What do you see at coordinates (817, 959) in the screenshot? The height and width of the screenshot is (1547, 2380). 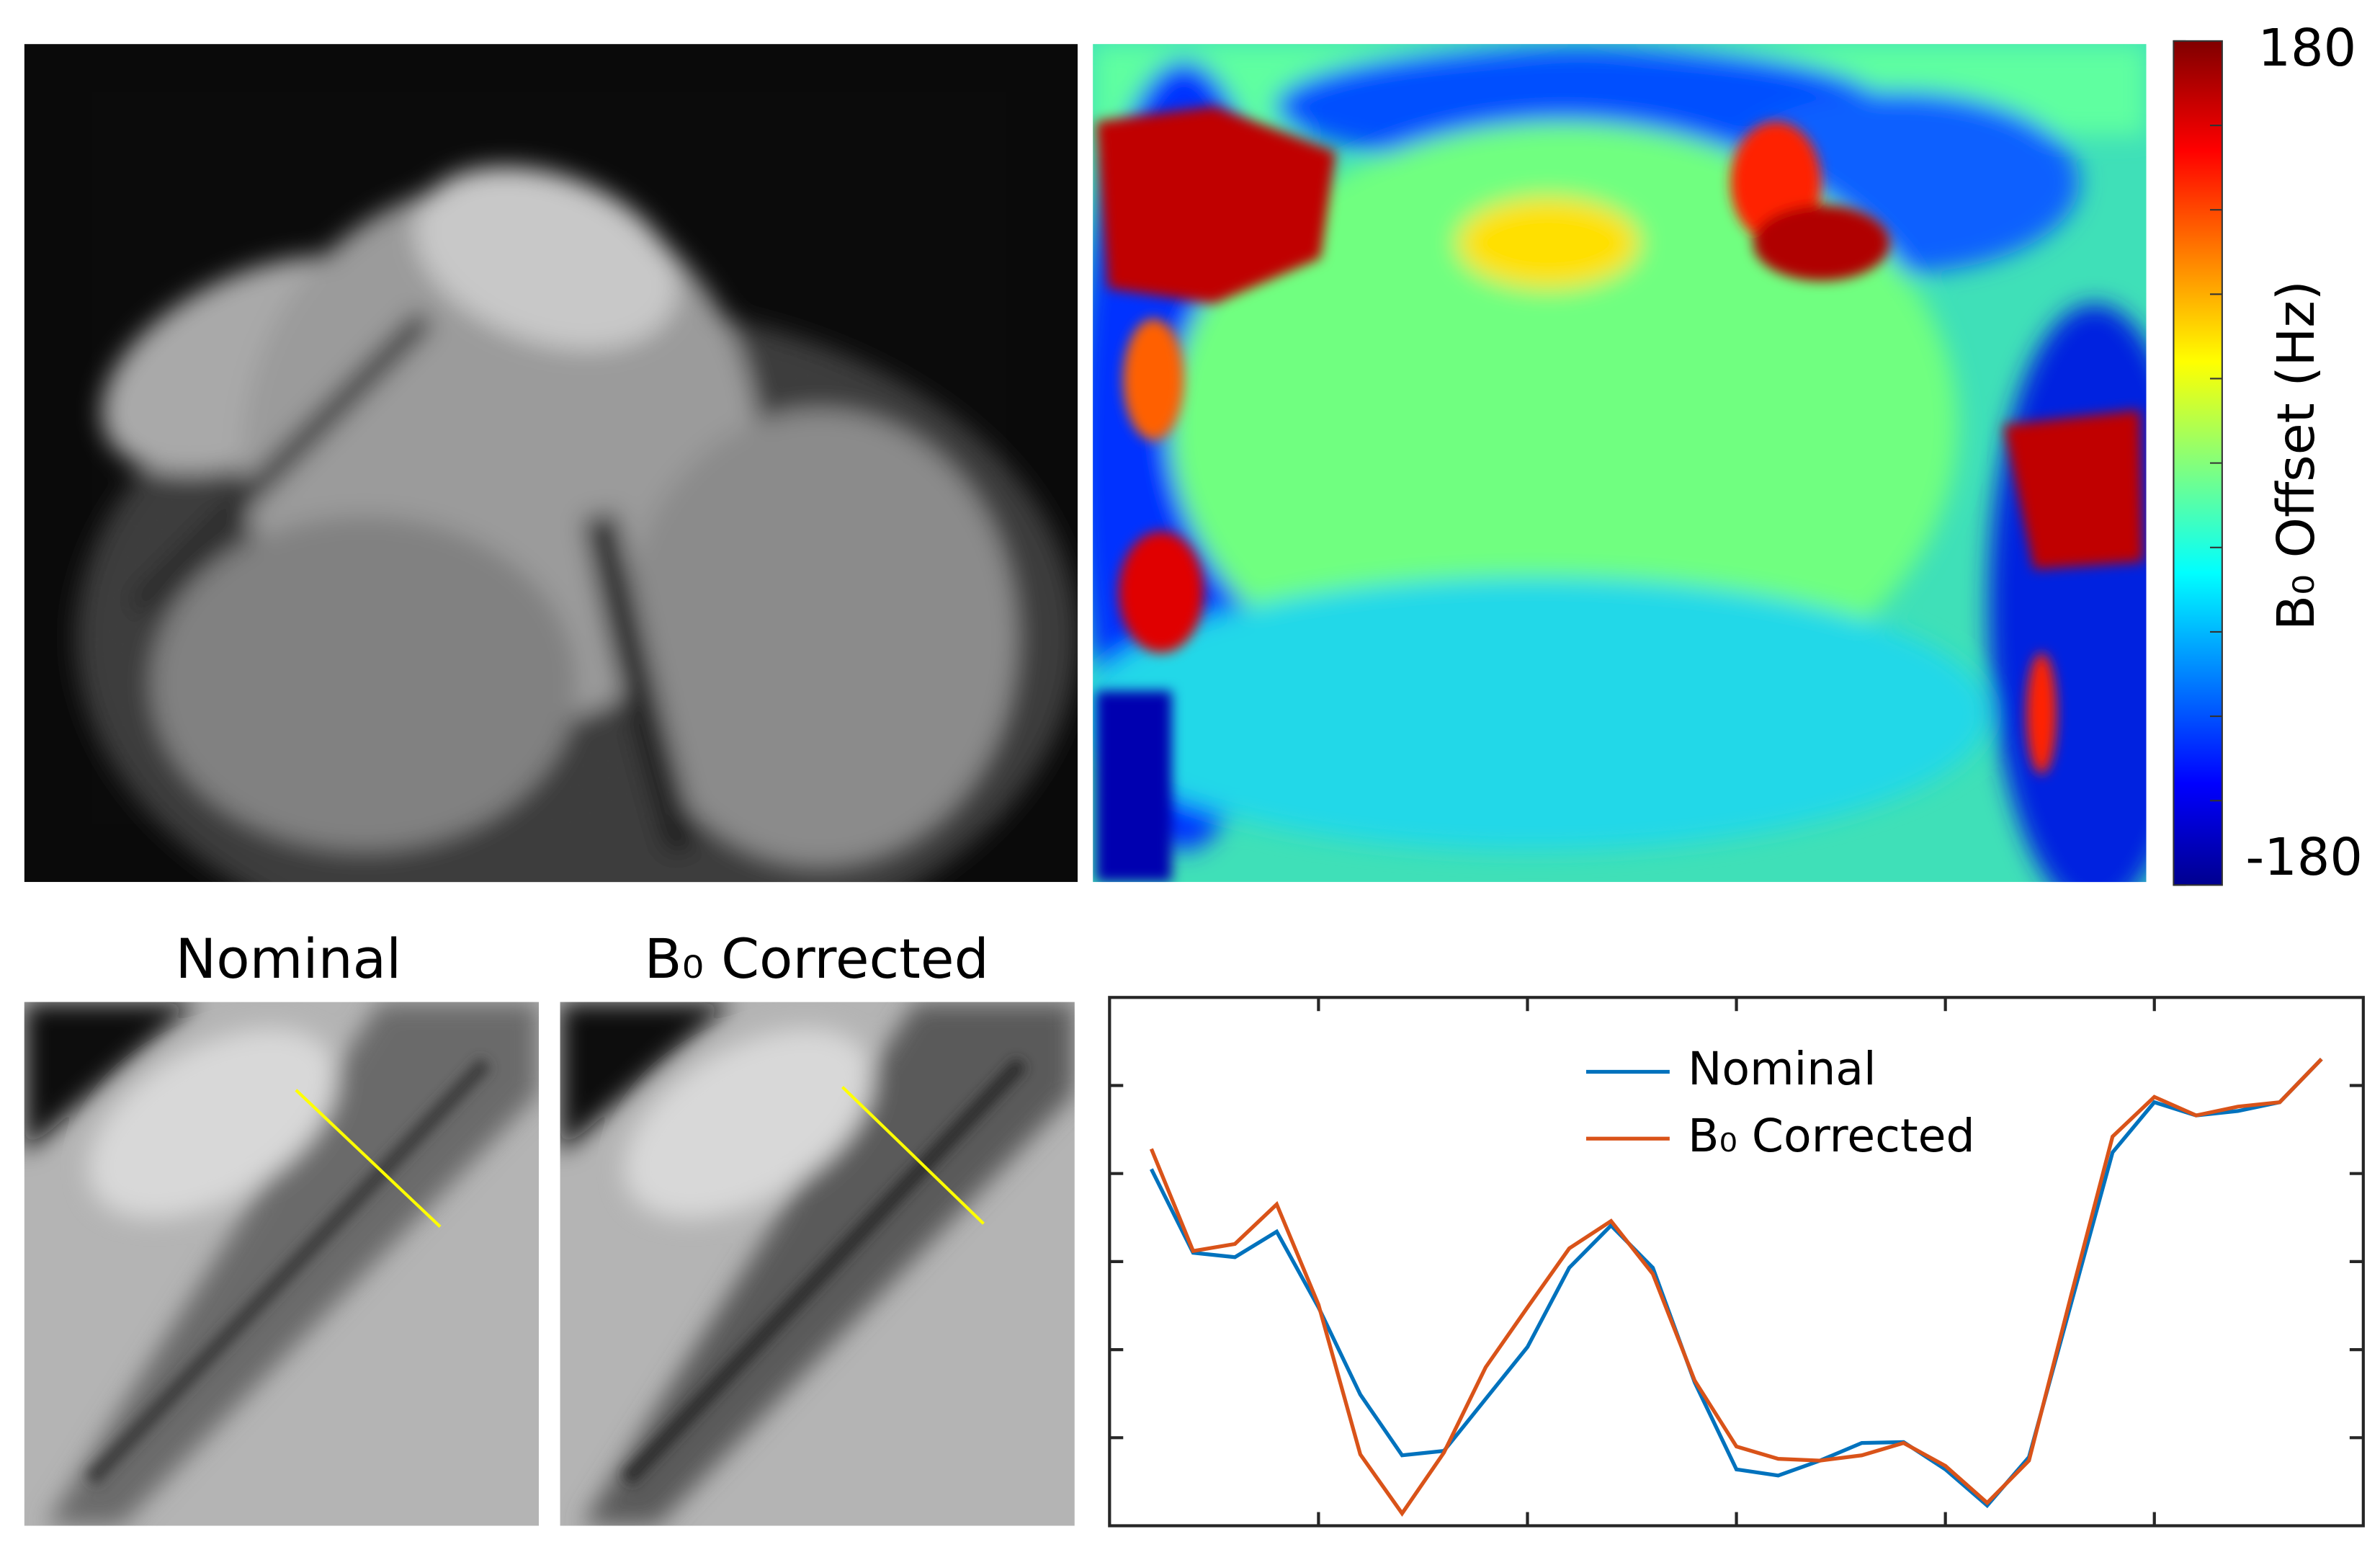 I see `panel-title: B₀ Corrected` at bounding box center [817, 959].